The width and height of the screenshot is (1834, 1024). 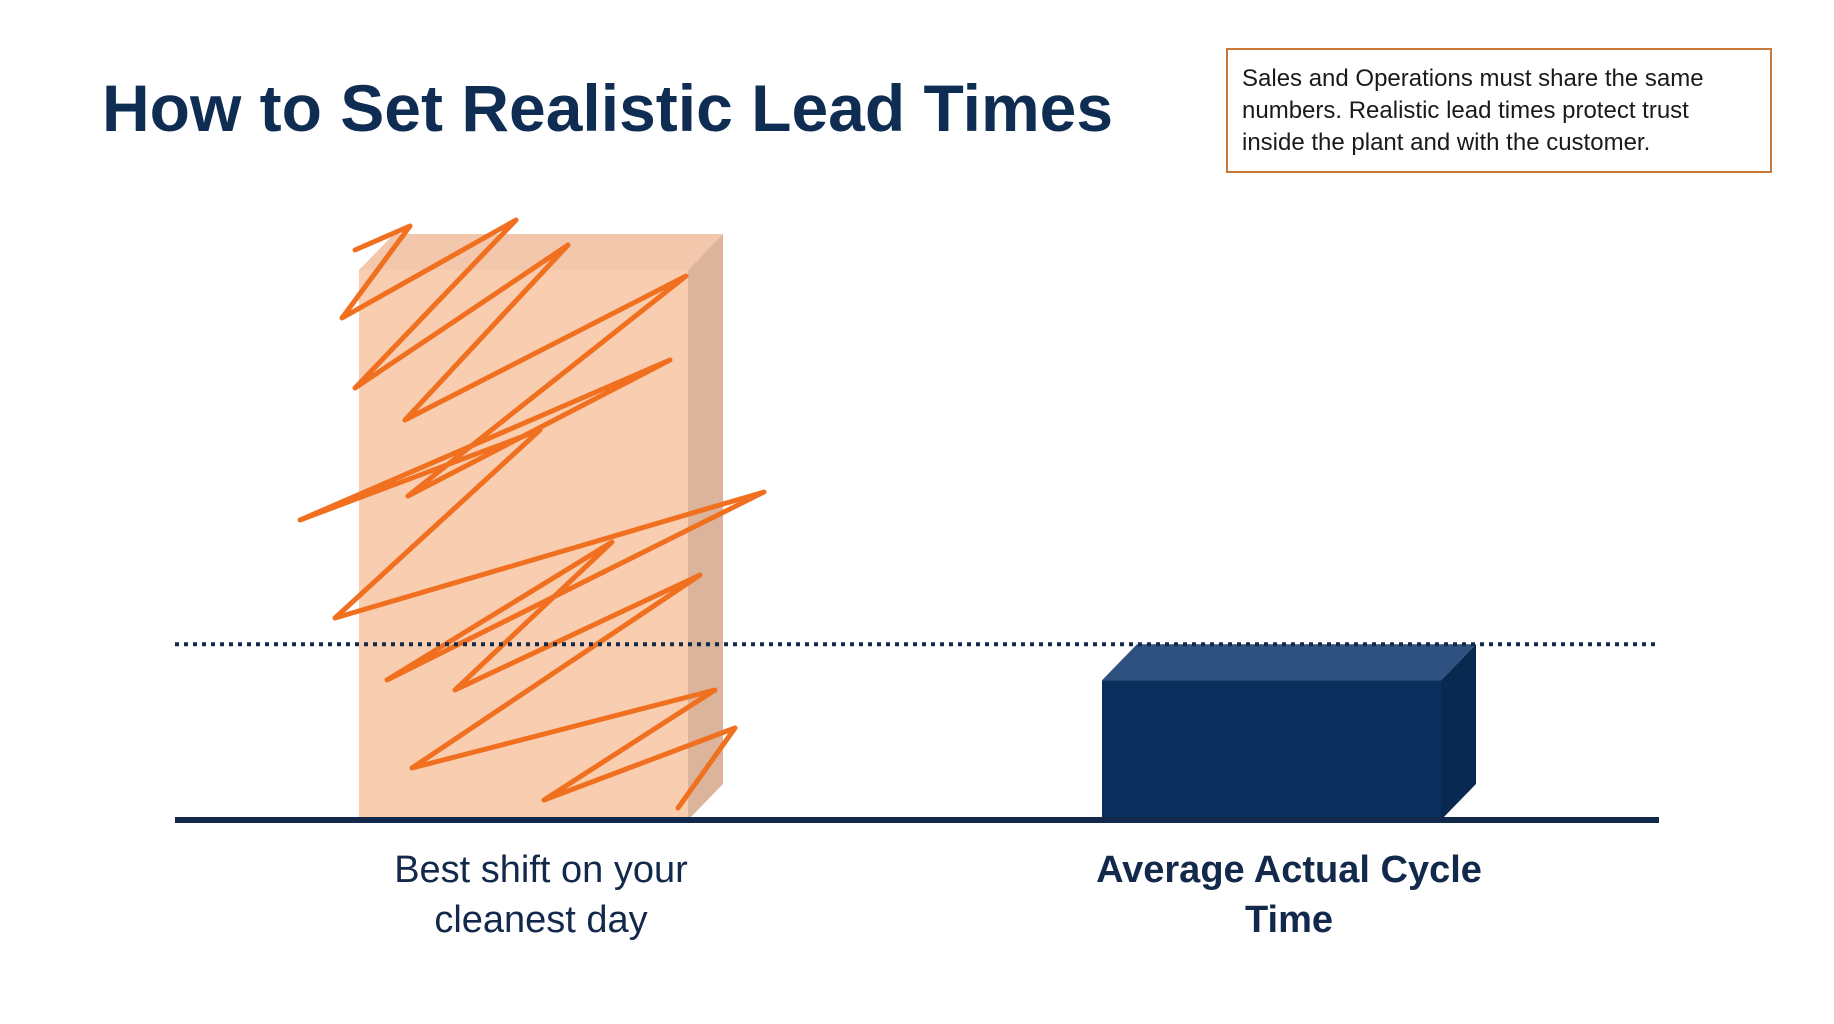 I want to click on scribble, so click(x=532, y=514).